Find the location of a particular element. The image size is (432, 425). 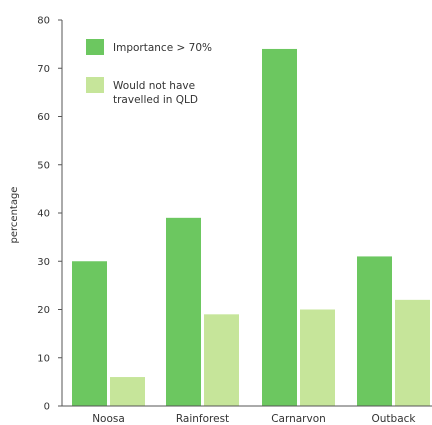

y-tick-label: 20 is located at coordinates (43, 310).